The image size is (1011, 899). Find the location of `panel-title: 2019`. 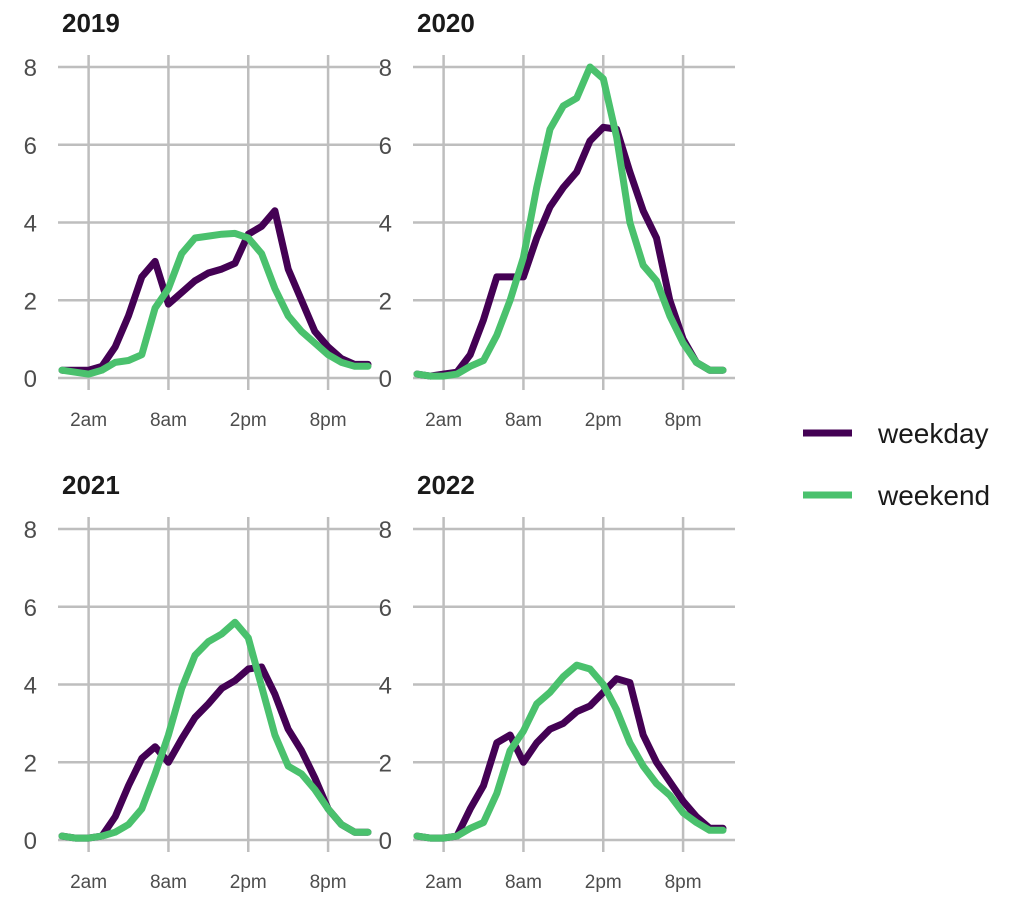

panel-title: 2019 is located at coordinates (91, 23).